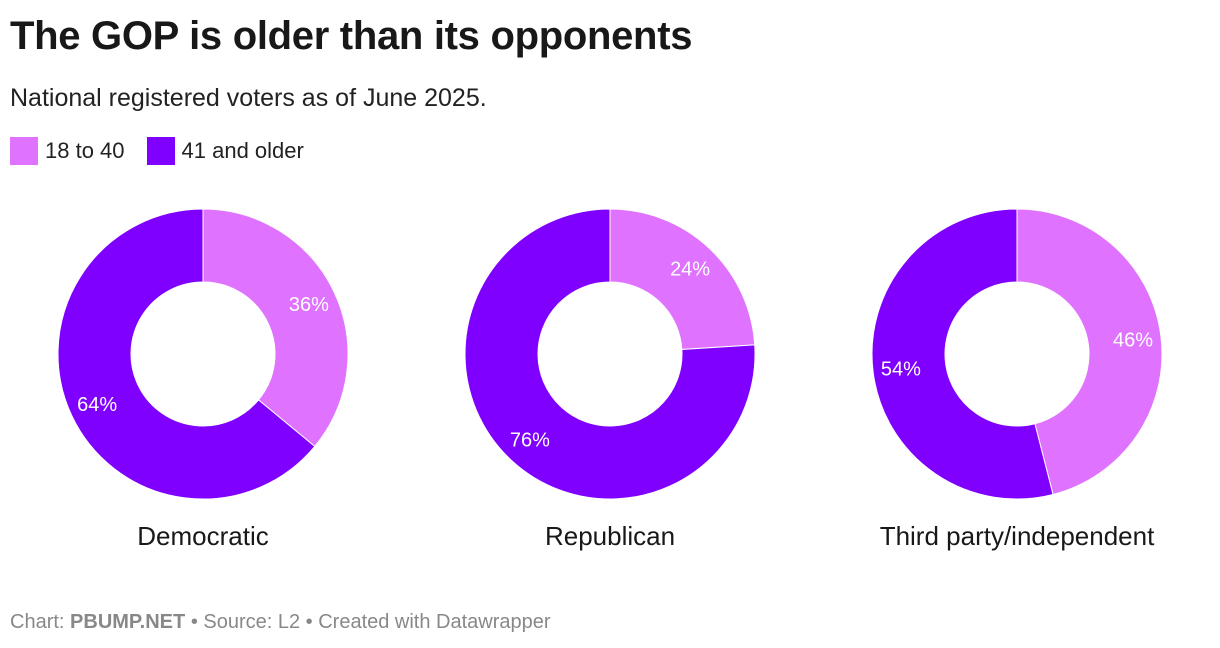  I want to click on legend-item-18-to-40: 18 to 40, so click(67, 151).